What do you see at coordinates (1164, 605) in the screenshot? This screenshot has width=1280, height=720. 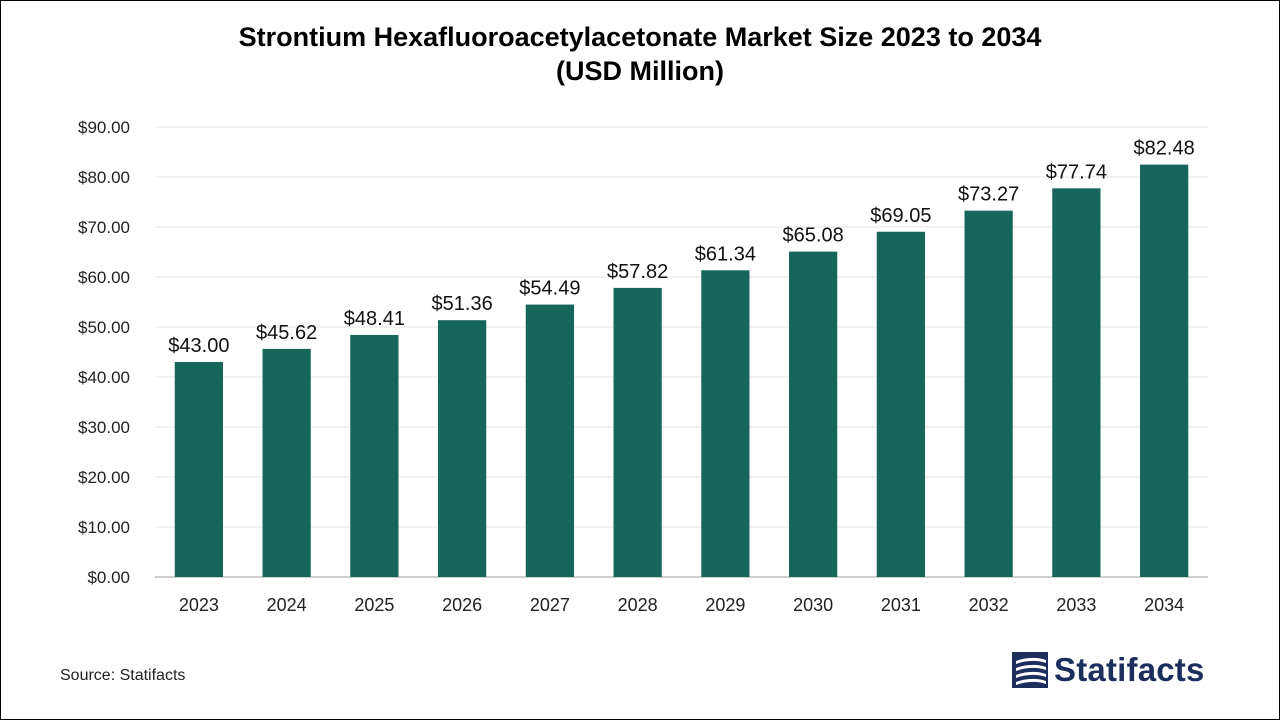 I see `x-tick-label: 2034` at bounding box center [1164, 605].